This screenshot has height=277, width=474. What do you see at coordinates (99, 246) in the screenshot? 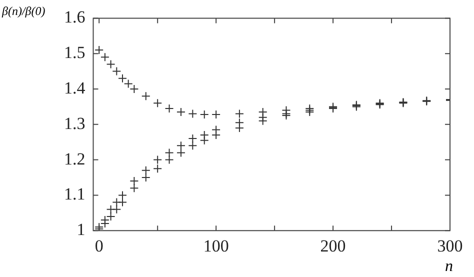
I see `x-tick-label: 0` at bounding box center [99, 246].